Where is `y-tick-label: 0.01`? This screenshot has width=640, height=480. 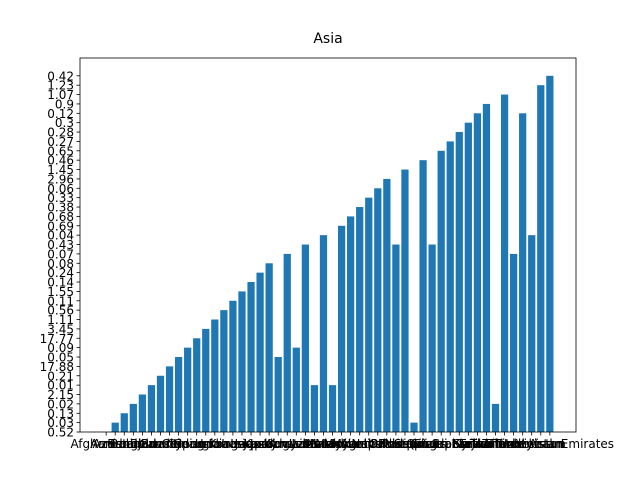 y-tick-label: 0.01 is located at coordinates (60, 386).